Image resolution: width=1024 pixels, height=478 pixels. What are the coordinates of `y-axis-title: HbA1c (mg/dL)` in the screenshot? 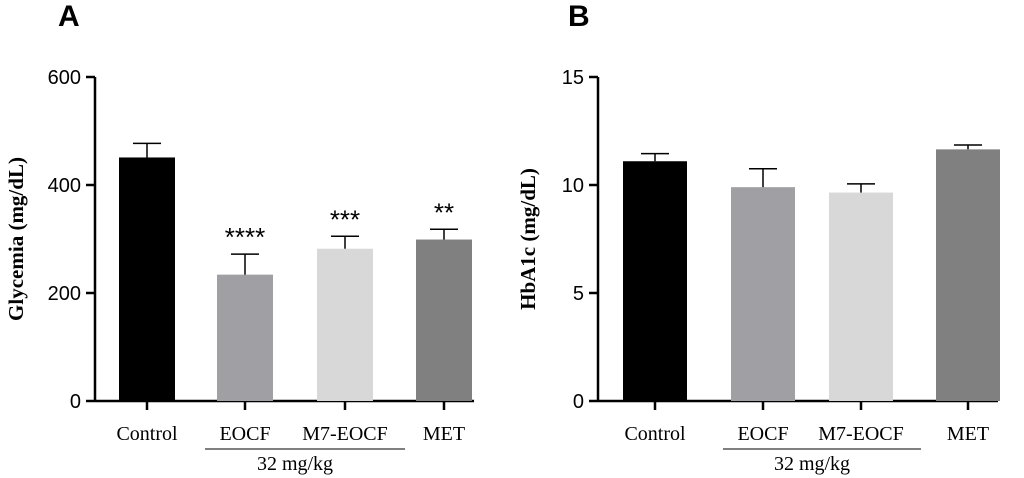 It's located at (528, 239).